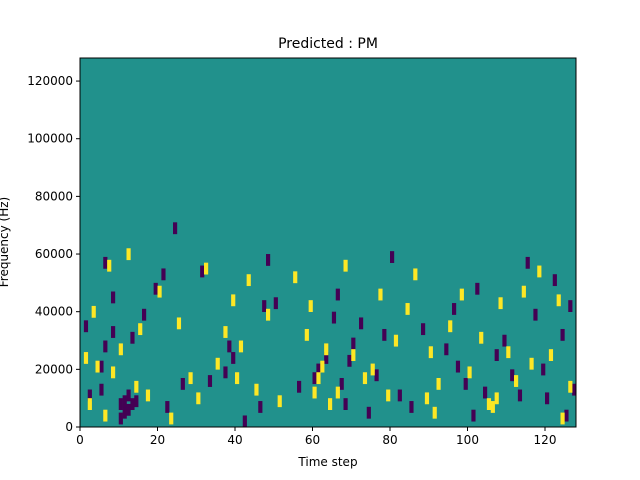  I want to click on x-tick-label: 40, so click(234, 440).